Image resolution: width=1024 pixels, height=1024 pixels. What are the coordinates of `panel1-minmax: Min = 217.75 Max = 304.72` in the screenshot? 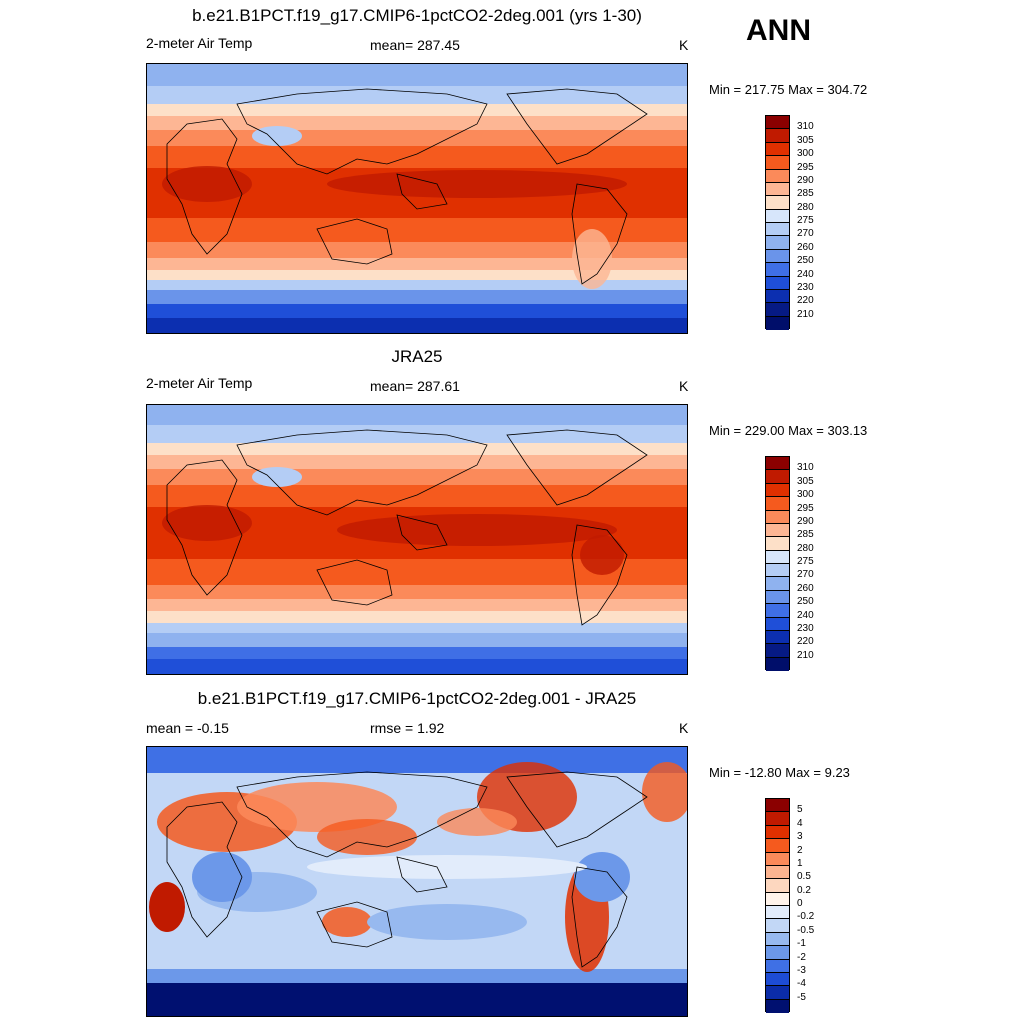 It's located at (788, 89).